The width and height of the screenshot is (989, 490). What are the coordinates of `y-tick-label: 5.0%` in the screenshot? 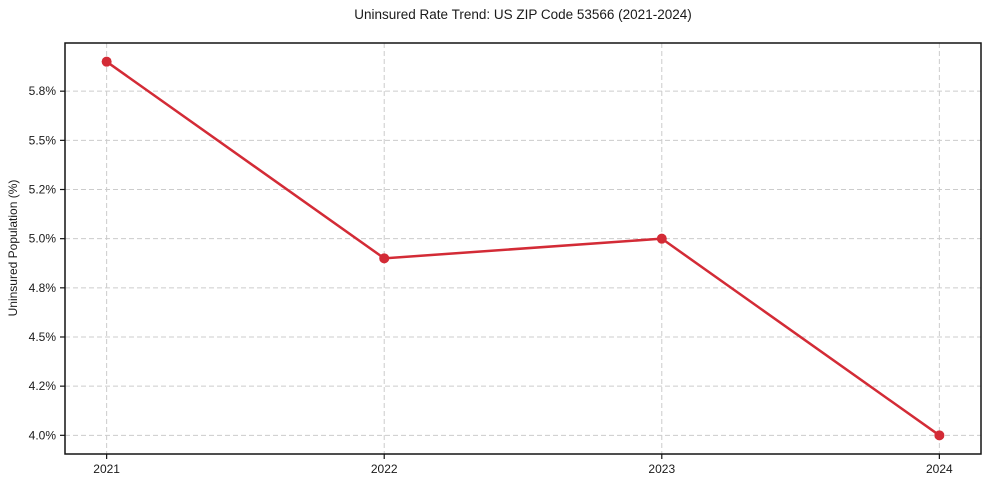 It's located at (43, 239).